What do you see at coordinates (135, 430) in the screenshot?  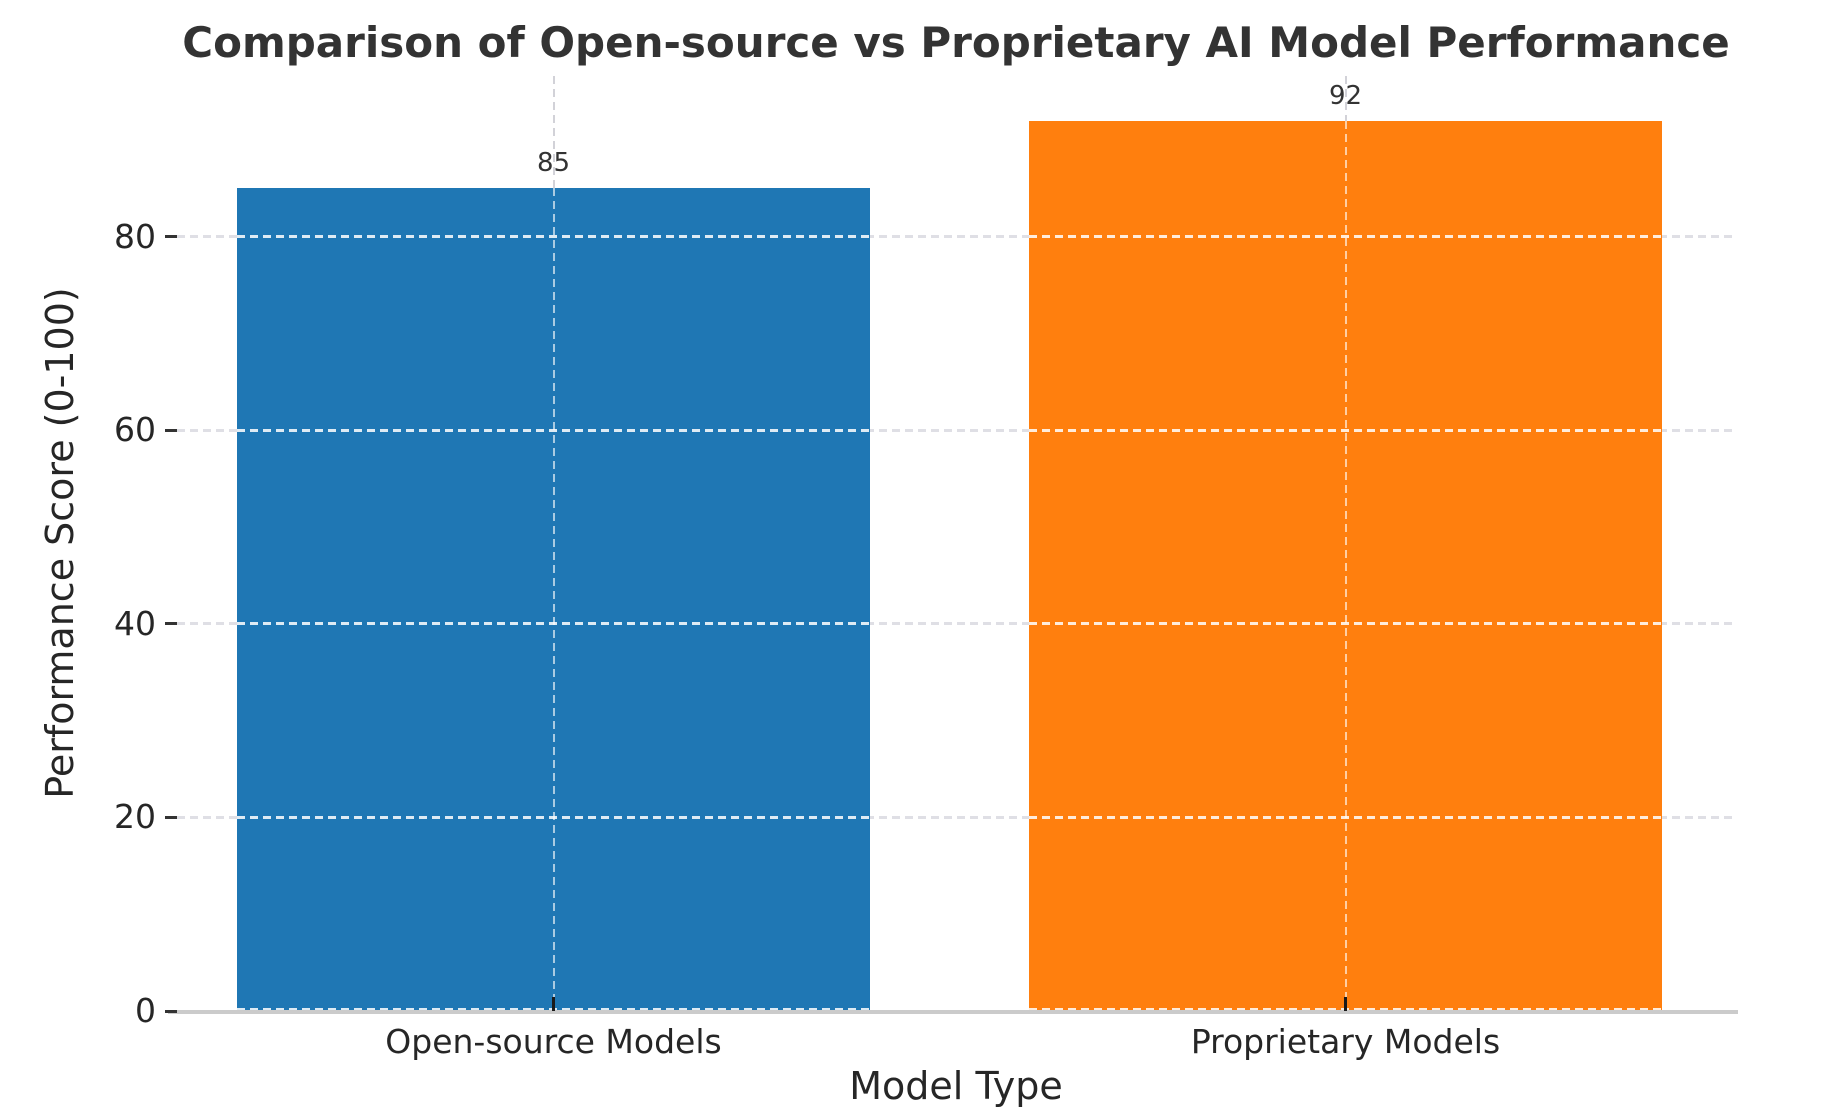 I see `y-tick-label: 60` at bounding box center [135, 430].